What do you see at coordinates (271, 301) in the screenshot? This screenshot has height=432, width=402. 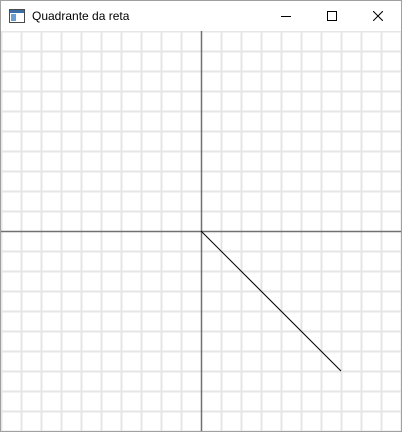 I see `line-segment` at bounding box center [271, 301].